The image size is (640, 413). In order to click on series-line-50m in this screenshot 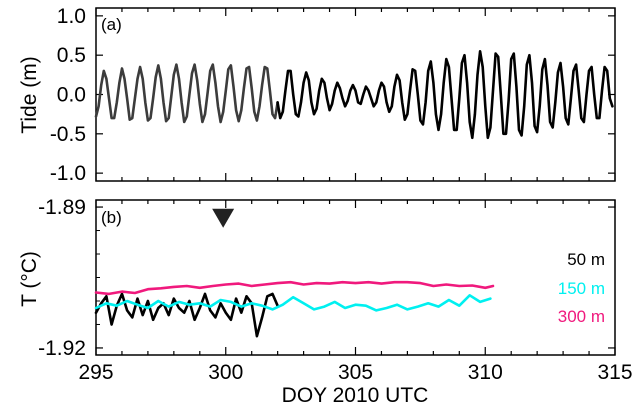, I will do `click(186, 315)`.